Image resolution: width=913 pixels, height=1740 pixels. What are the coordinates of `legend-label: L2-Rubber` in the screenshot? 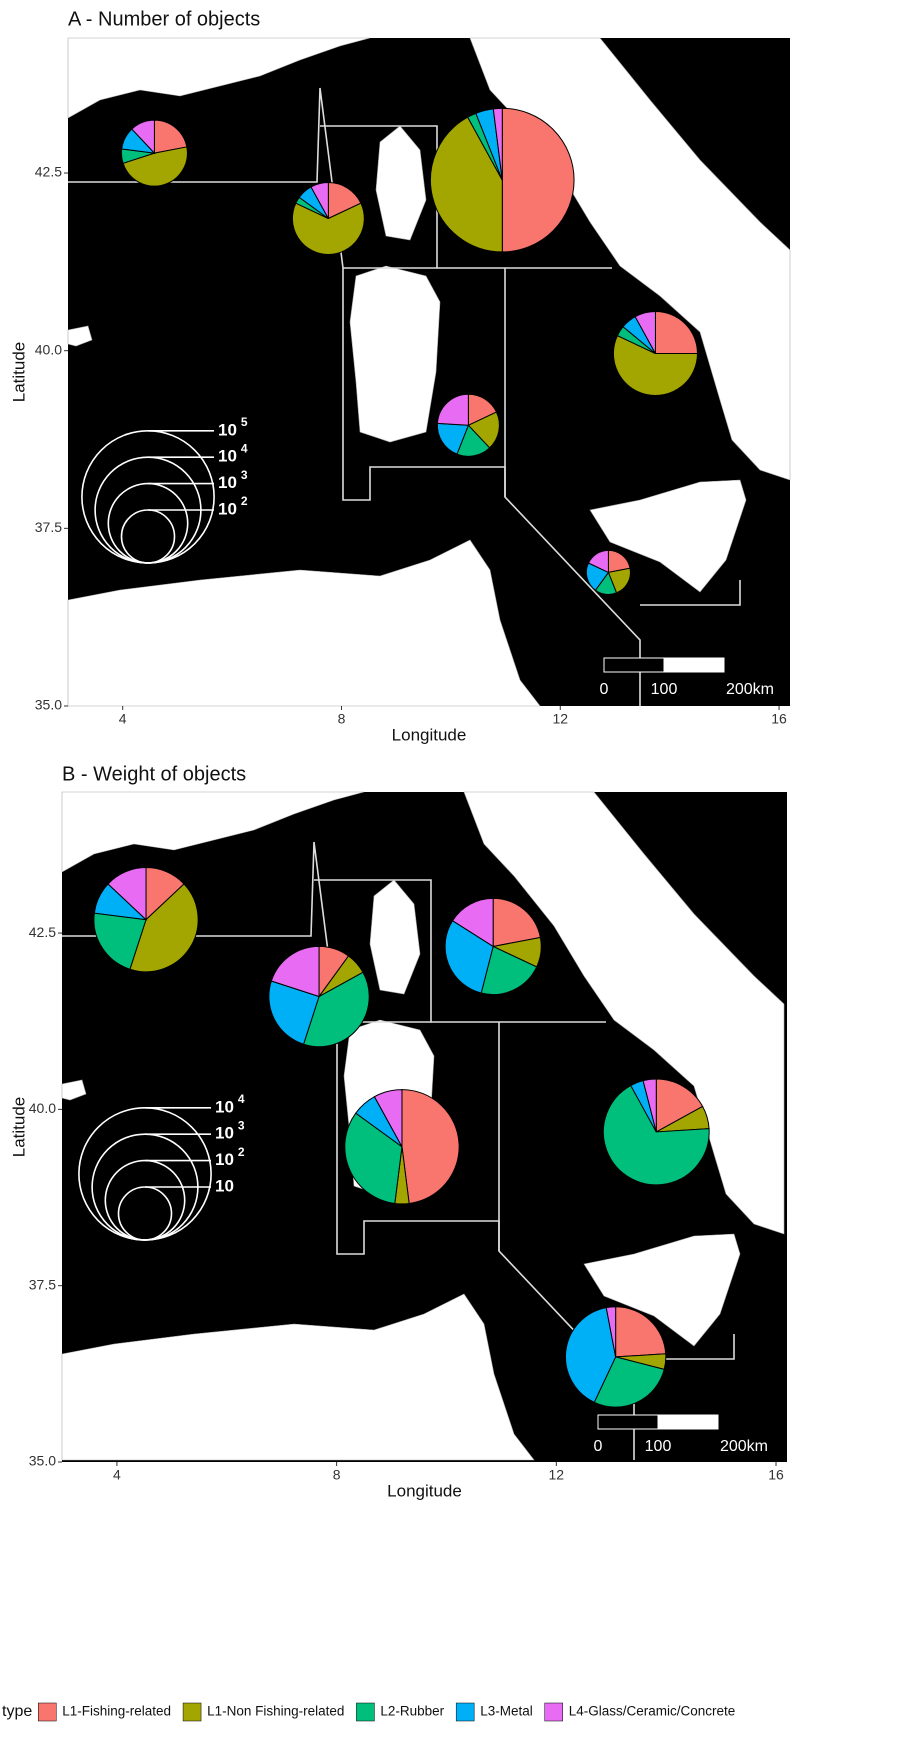 It's located at (412, 1711).